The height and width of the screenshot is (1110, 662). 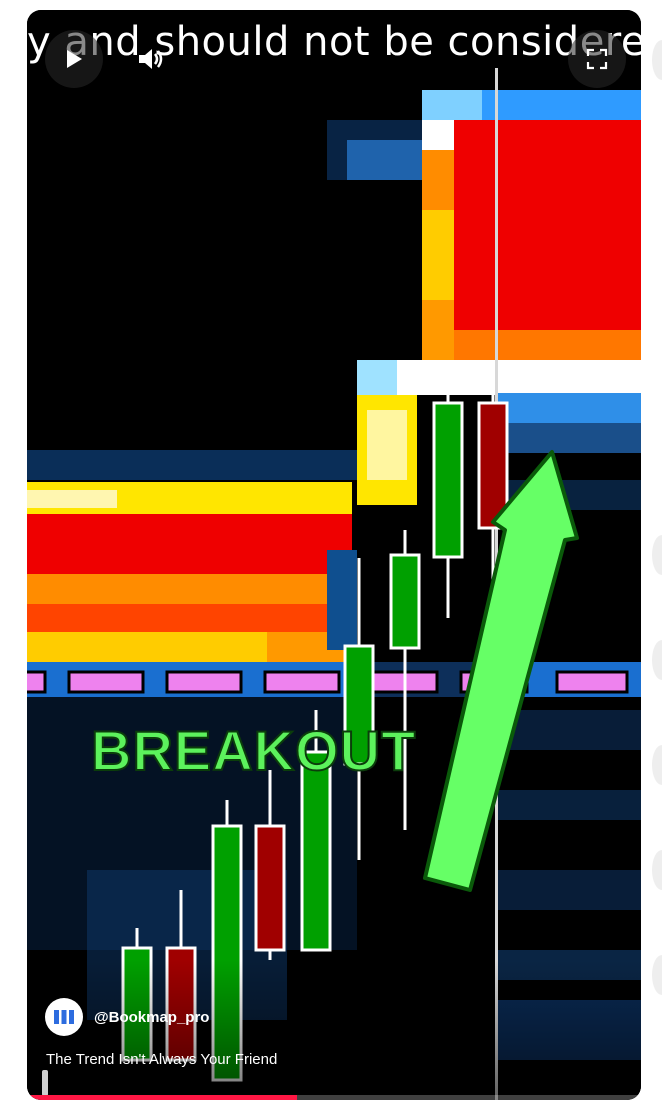 I want to click on play-icon, so click(x=74, y=59).